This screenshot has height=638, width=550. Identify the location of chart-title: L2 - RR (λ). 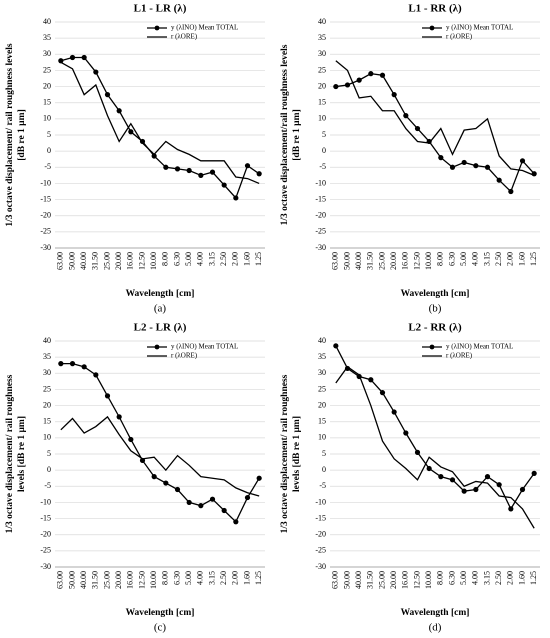
(435, 328).